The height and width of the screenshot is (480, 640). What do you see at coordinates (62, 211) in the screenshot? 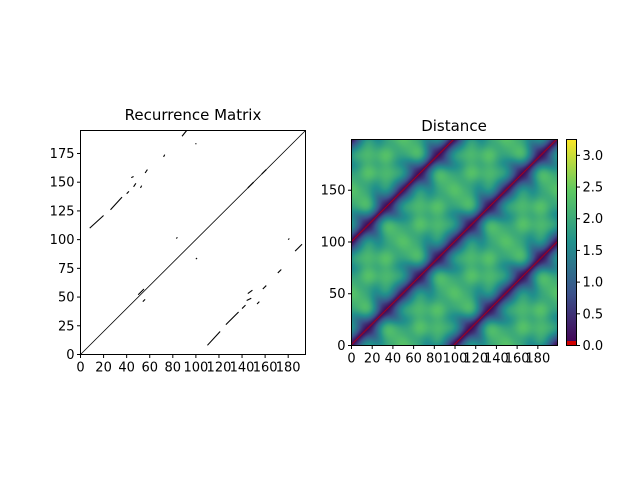
I see `y-tick-label: 125` at bounding box center [62, 211].